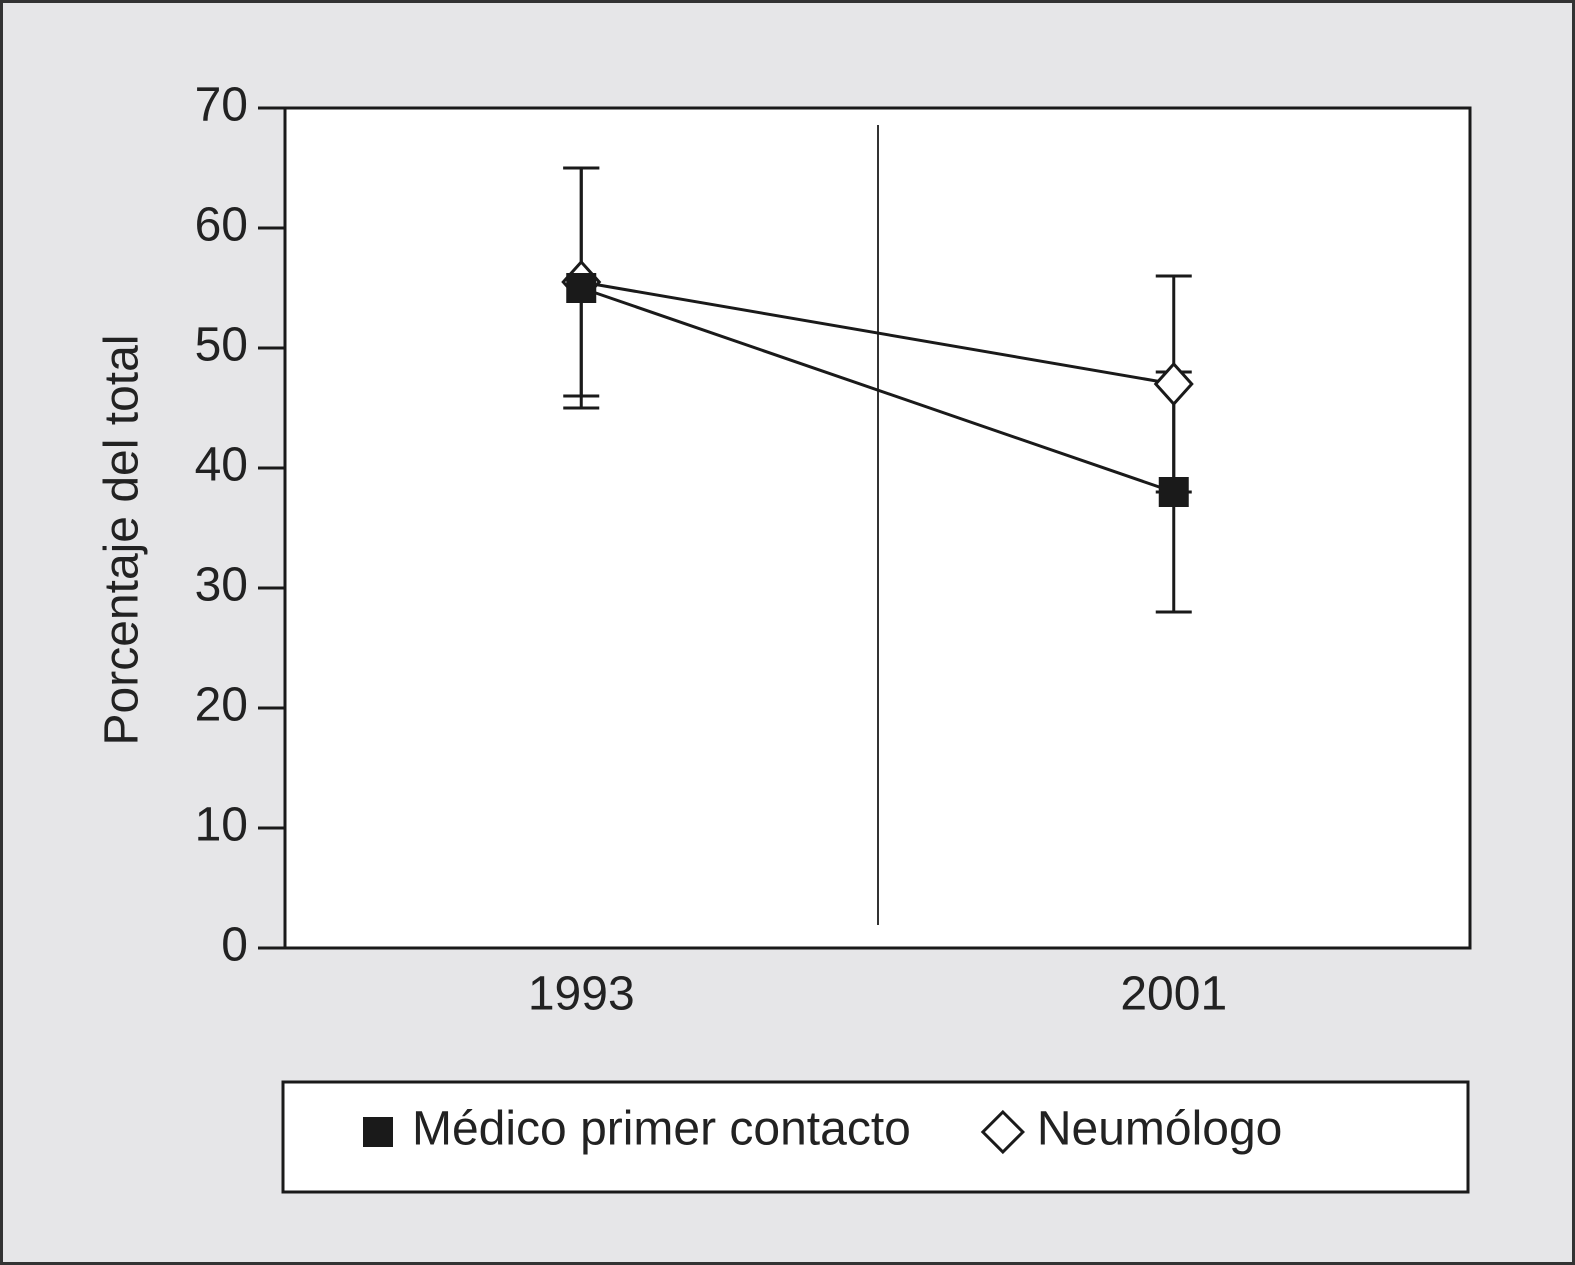  Describe the element at coordinates (581, 994) in the screenshot. I see `x-tick-label: 1993` at that location.